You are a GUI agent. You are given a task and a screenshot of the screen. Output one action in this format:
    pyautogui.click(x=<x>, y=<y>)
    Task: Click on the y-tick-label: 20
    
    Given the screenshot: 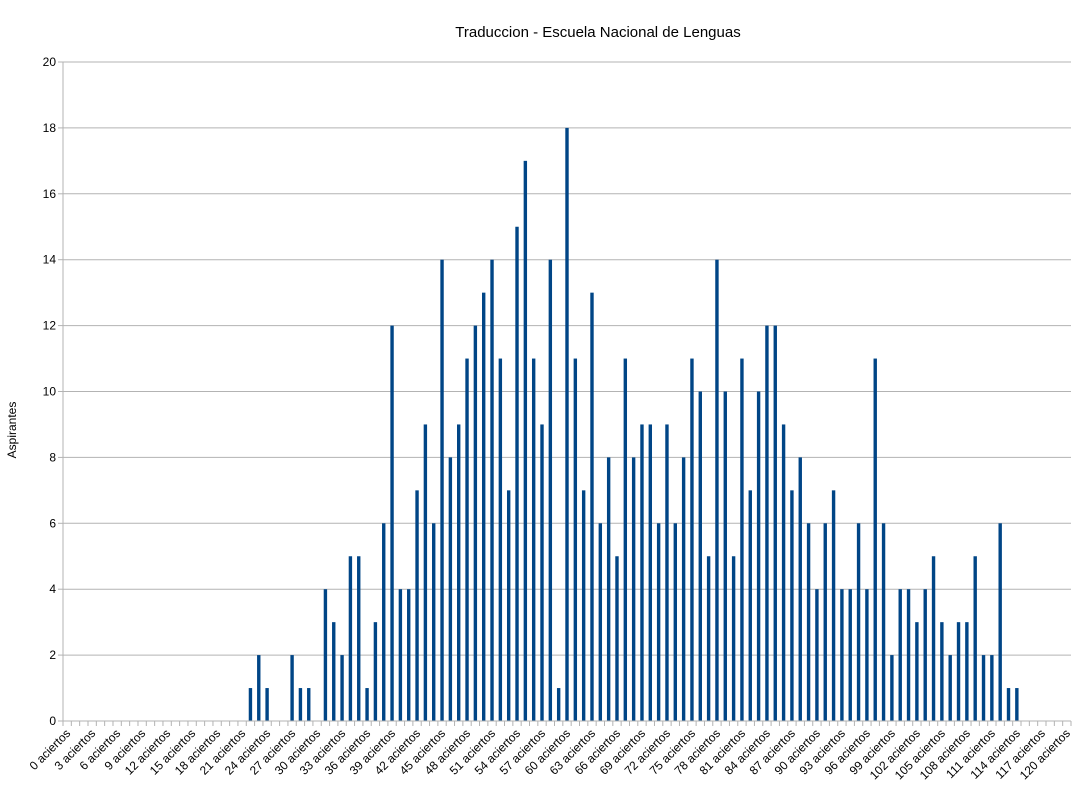 What is the action you would take?
    pyautogui.click(x=50, y=62)
    